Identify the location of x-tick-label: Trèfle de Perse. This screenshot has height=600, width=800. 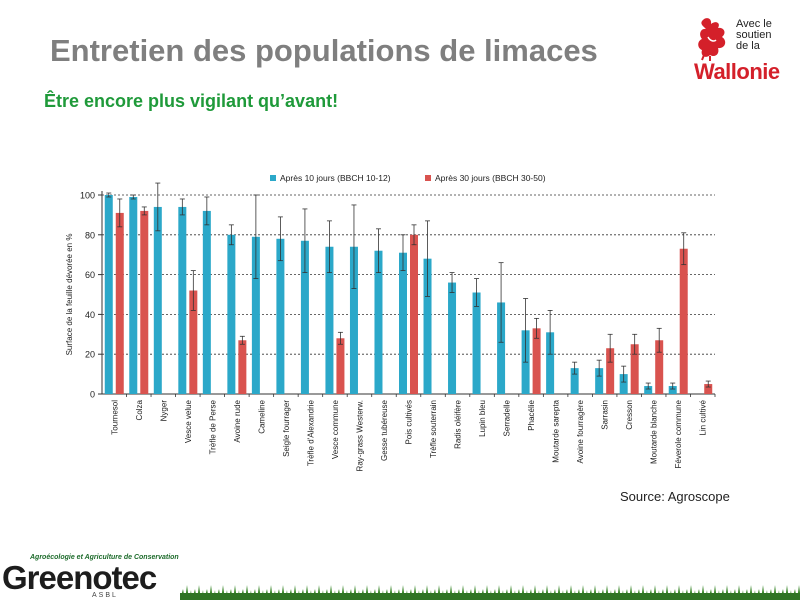
(212, 426).